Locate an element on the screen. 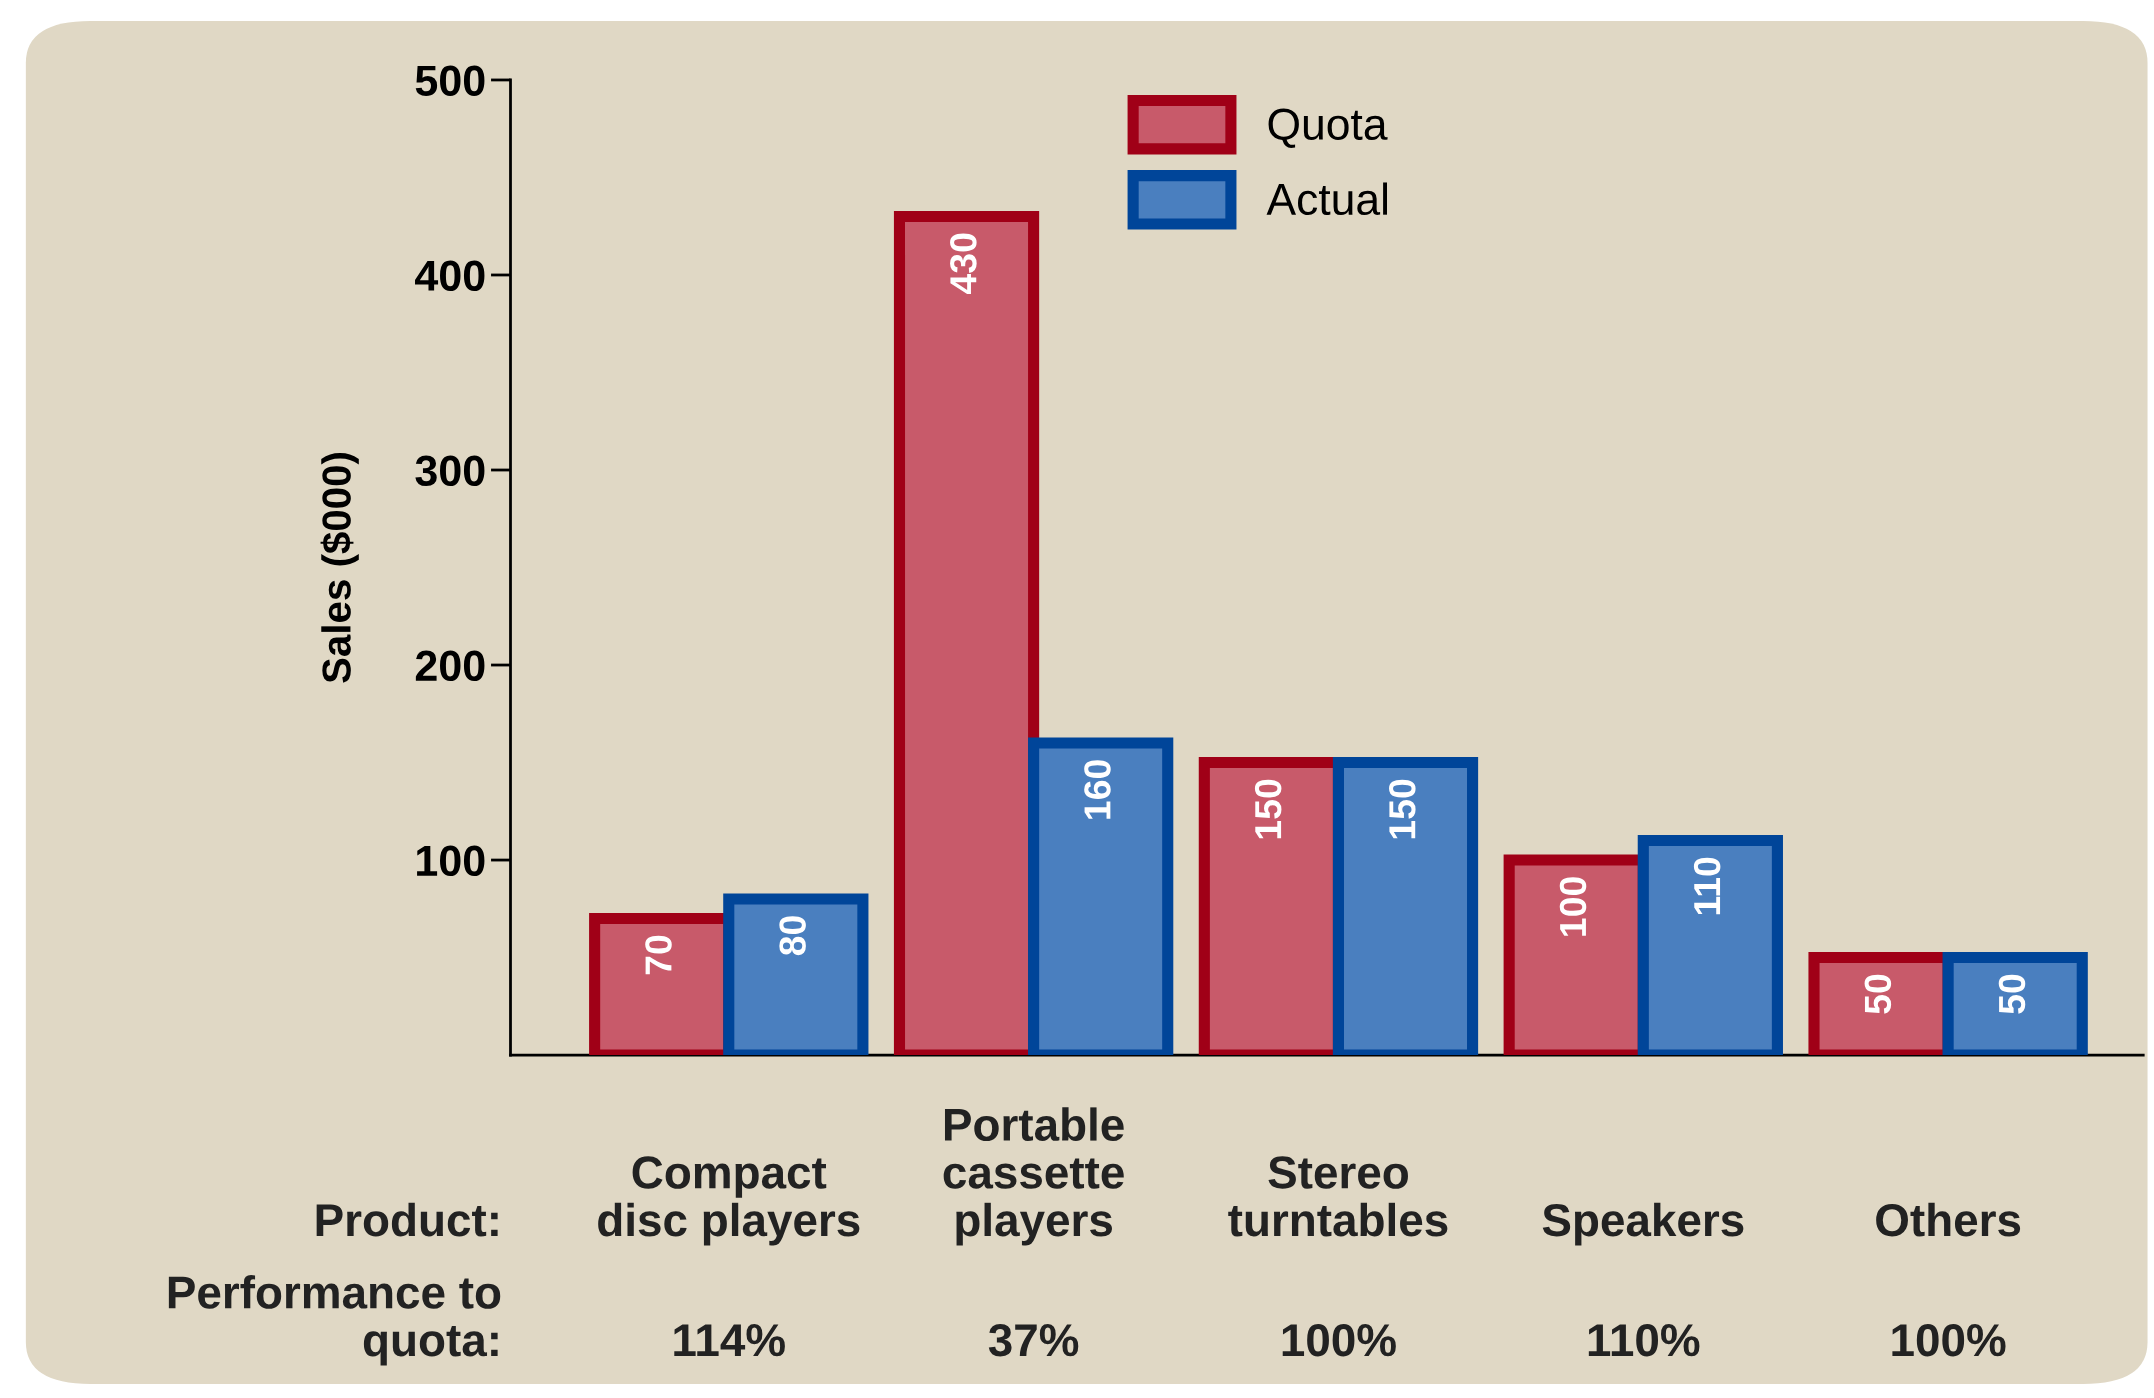 This screenshot has height=1398, width=2154. data-label: 100 is located at coordinates (1573, 906).